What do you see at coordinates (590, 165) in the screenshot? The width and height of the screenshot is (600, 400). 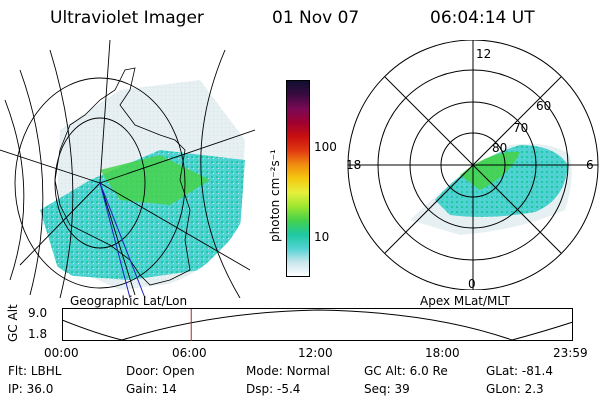 I see `mlt-label-6: 6` at bounding box center [590, 165].